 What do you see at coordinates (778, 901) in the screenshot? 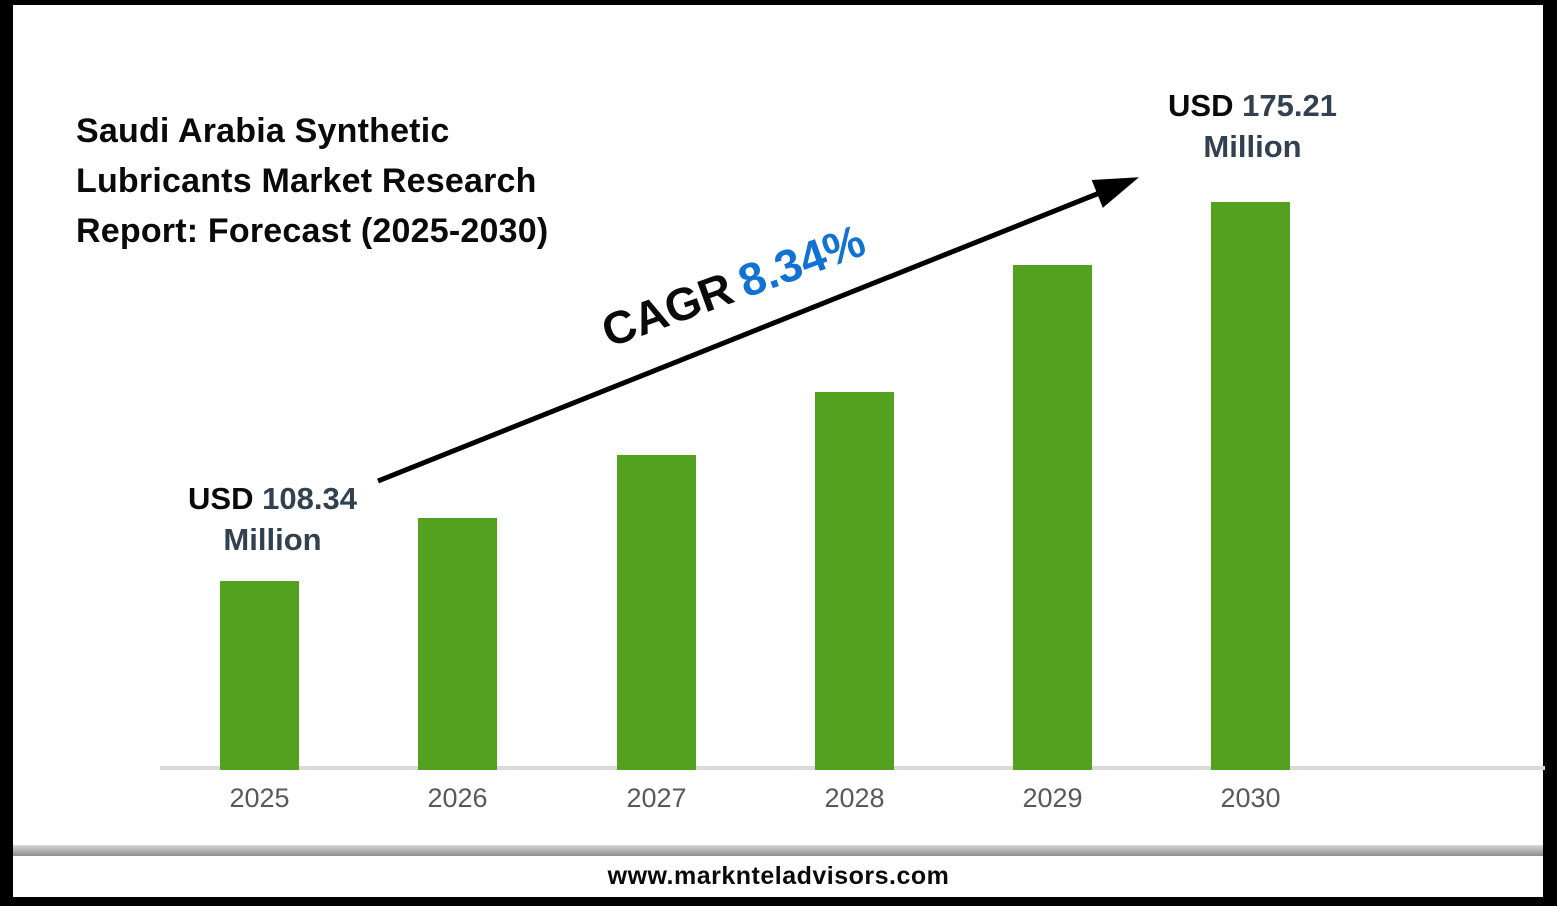
I see `footer-bottom-bar` at bounding box center [778, 901].